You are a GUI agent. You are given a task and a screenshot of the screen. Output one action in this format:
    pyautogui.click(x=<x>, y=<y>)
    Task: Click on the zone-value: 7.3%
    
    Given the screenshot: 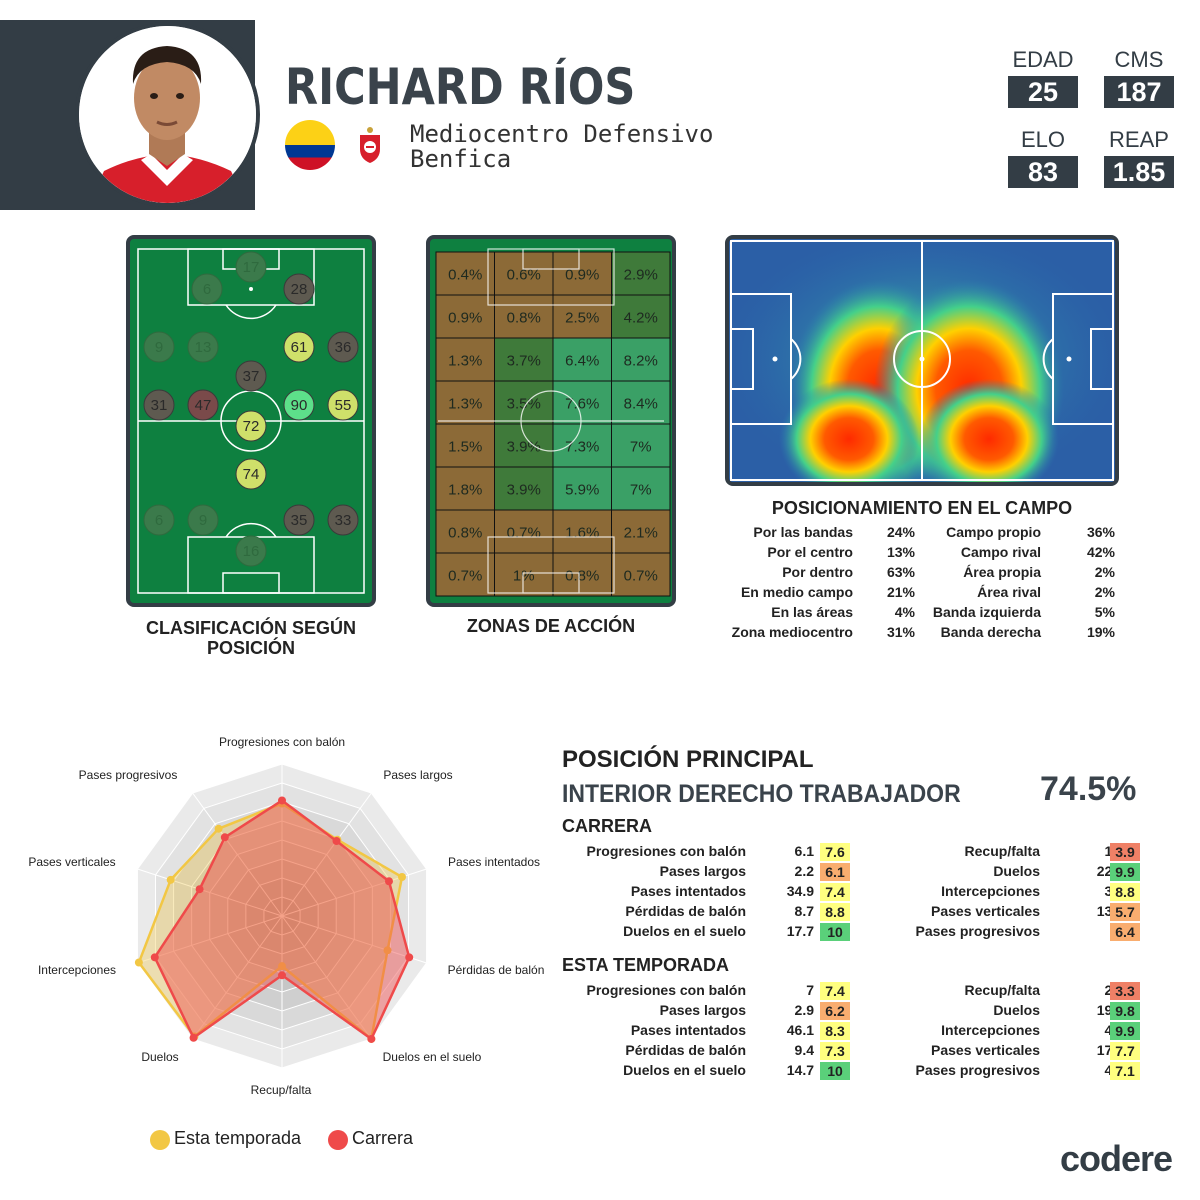 What is the action you would take?
    pyautogui.click(x=582, y=447)
    